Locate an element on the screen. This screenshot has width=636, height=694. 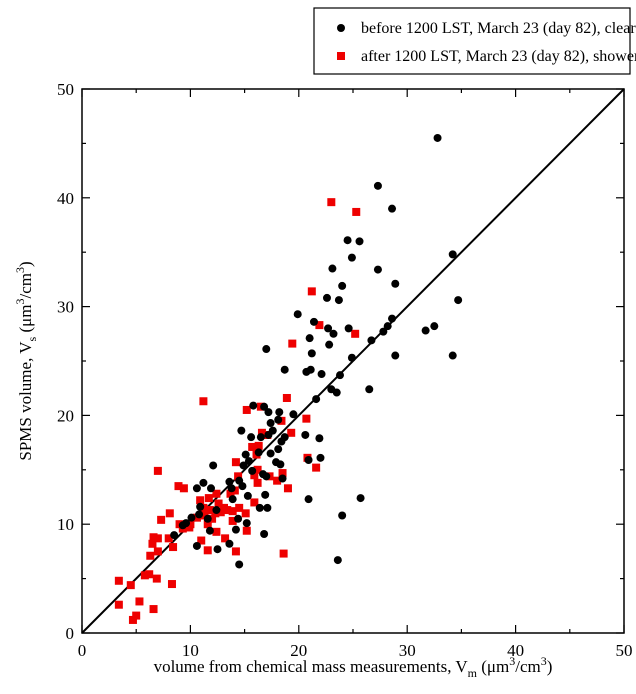
y-tick-label: 40 is located at coordinates (65, 198).